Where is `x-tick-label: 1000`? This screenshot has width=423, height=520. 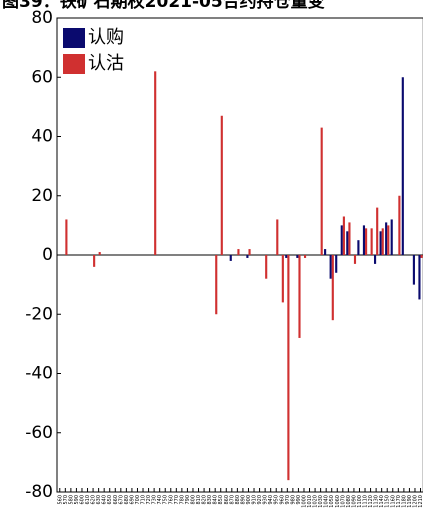 x-tick-label: 1000 is located at coordinates (304, 501).